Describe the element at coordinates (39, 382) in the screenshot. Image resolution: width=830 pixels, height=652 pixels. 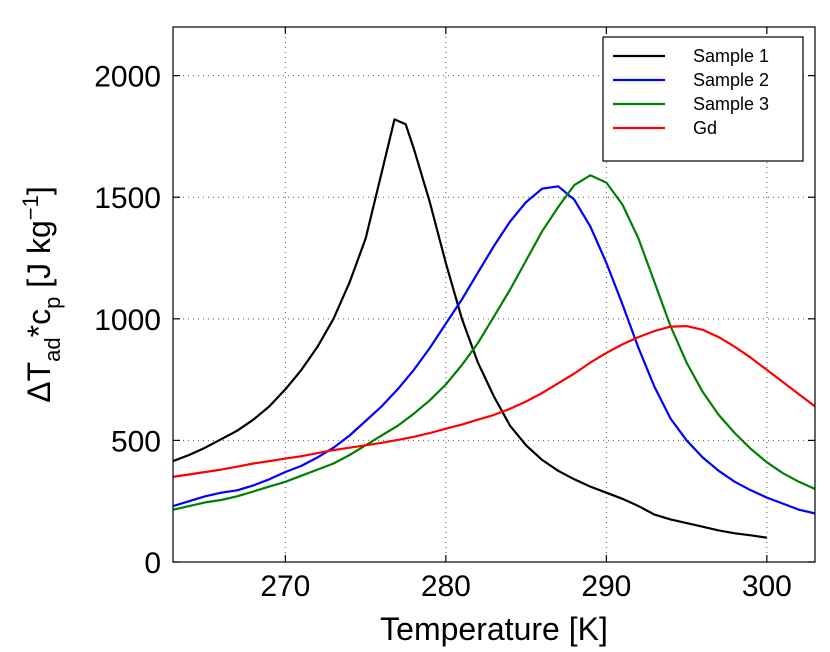
I see `y-label-main: ΔT` at that location.